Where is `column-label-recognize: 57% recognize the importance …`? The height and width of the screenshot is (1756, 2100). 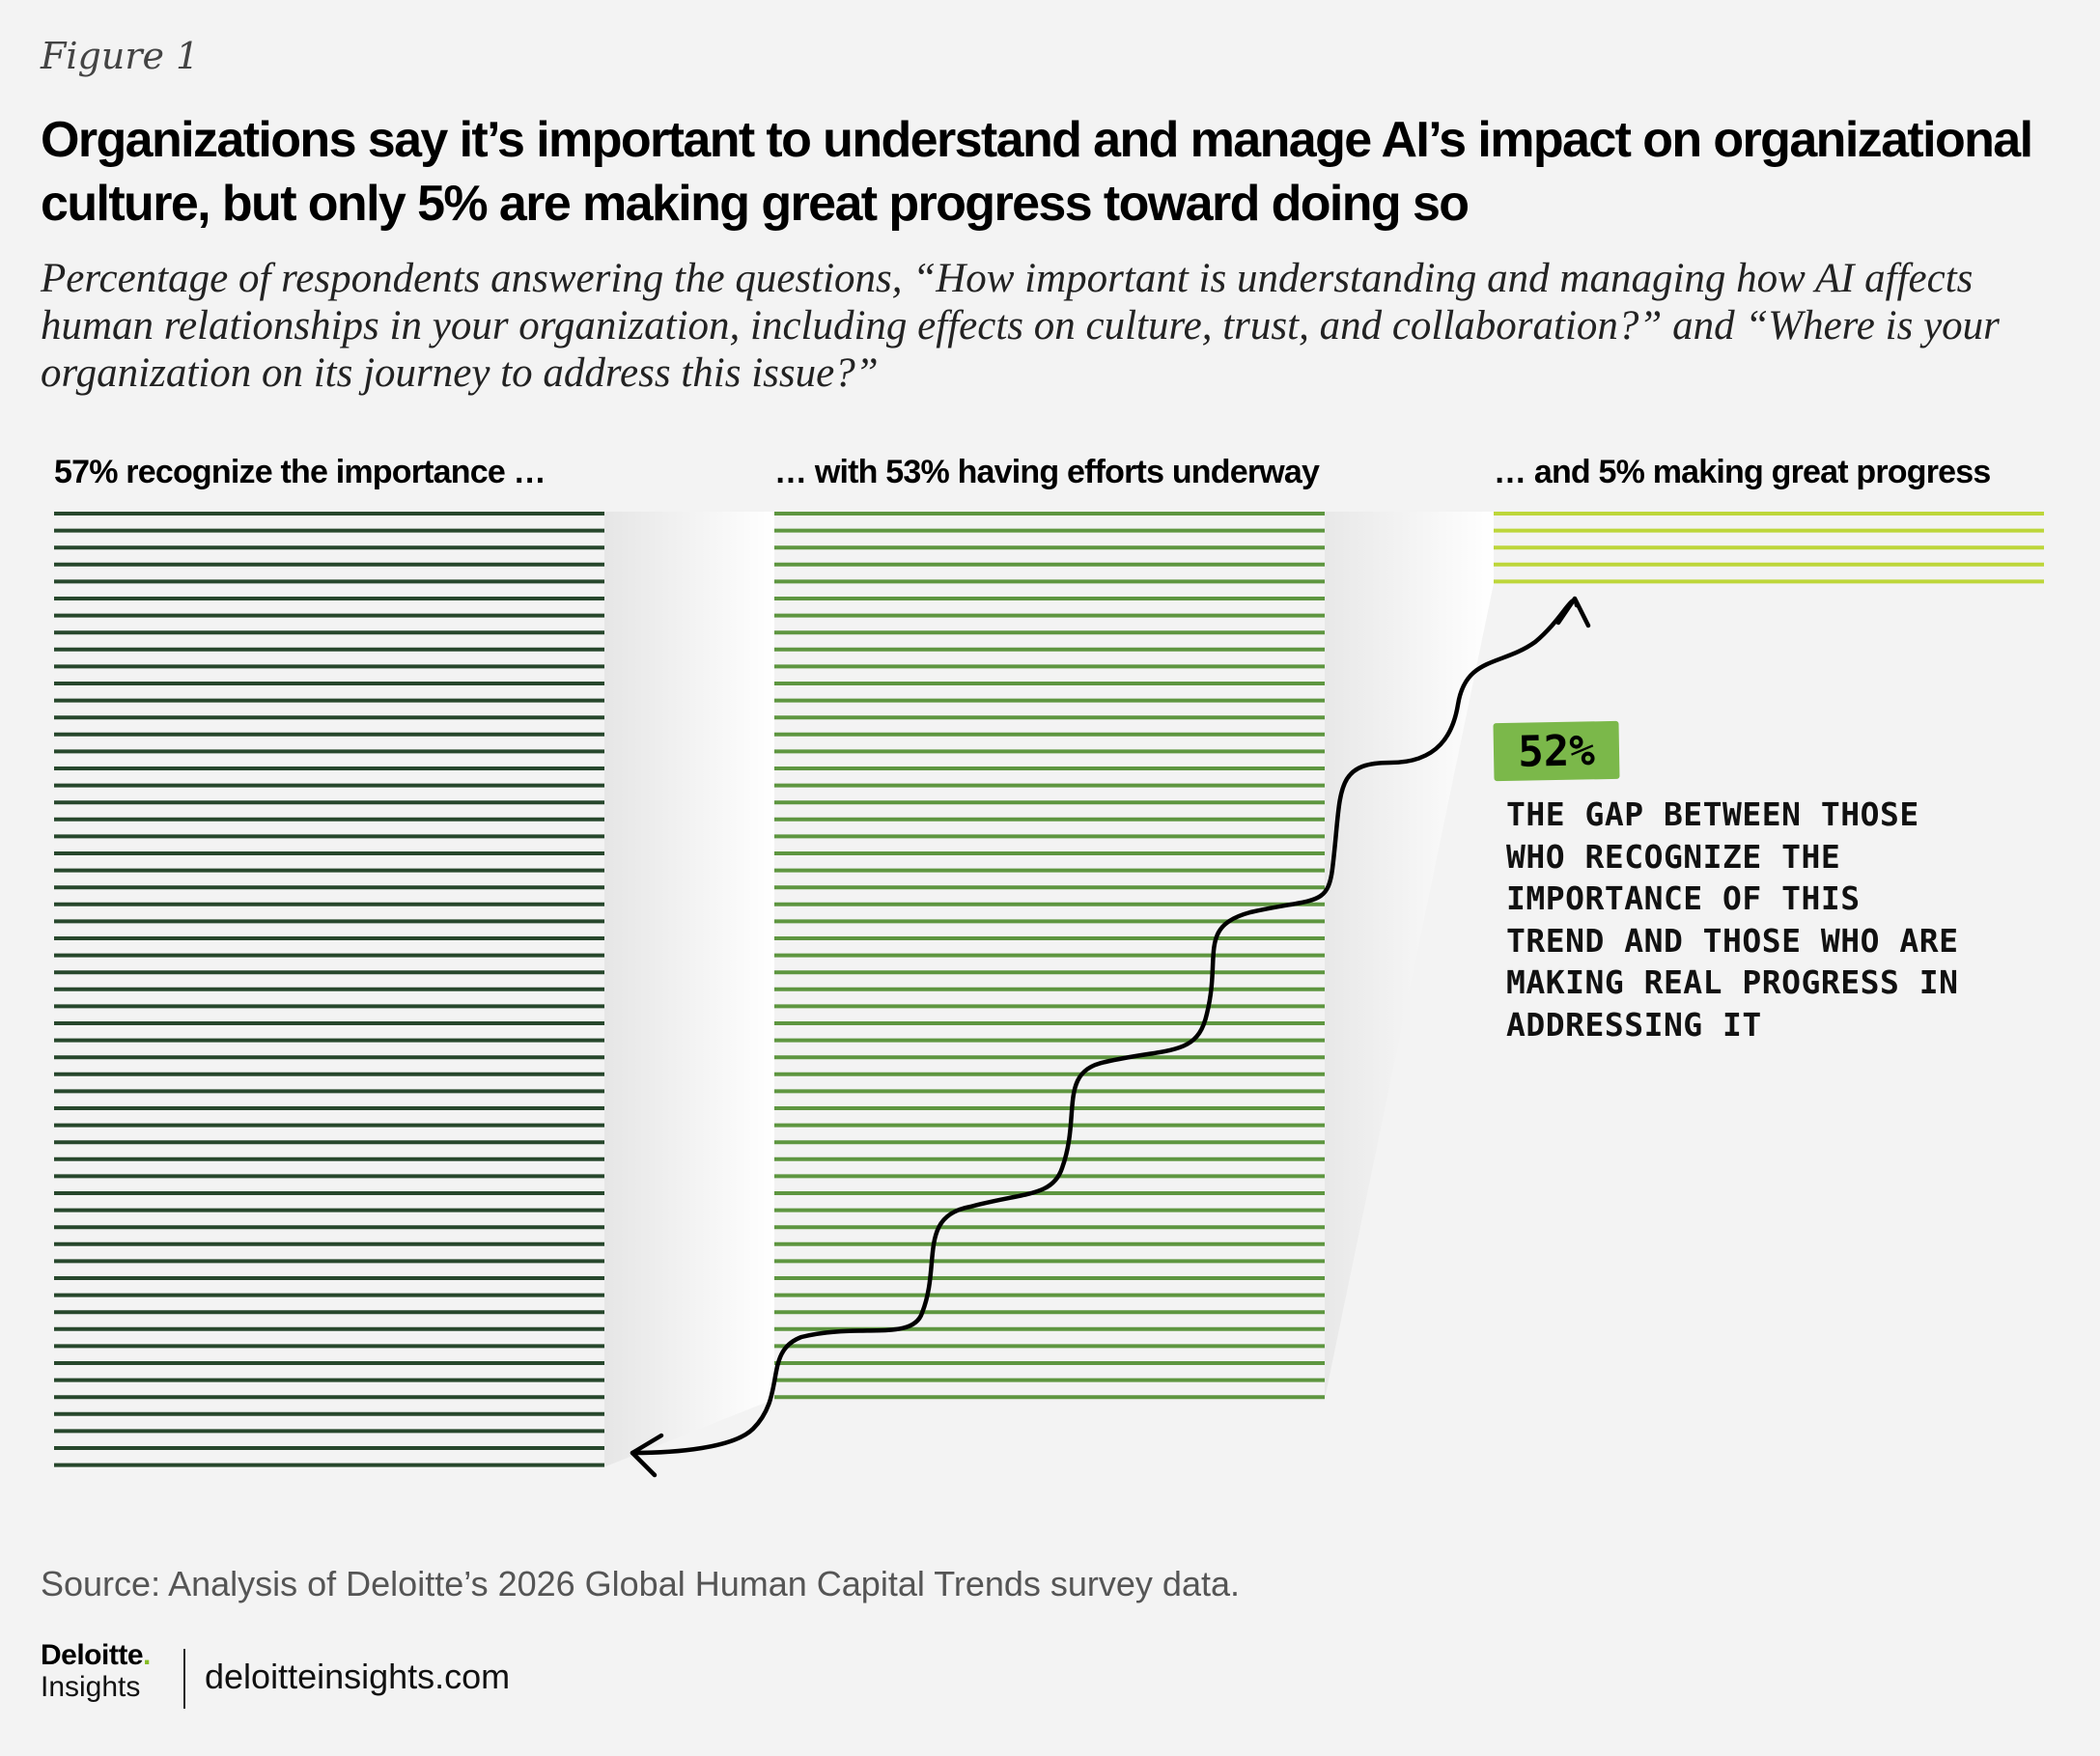 column-label-recognize: 57% recognize the importance … is located at coordinates (300, 472).